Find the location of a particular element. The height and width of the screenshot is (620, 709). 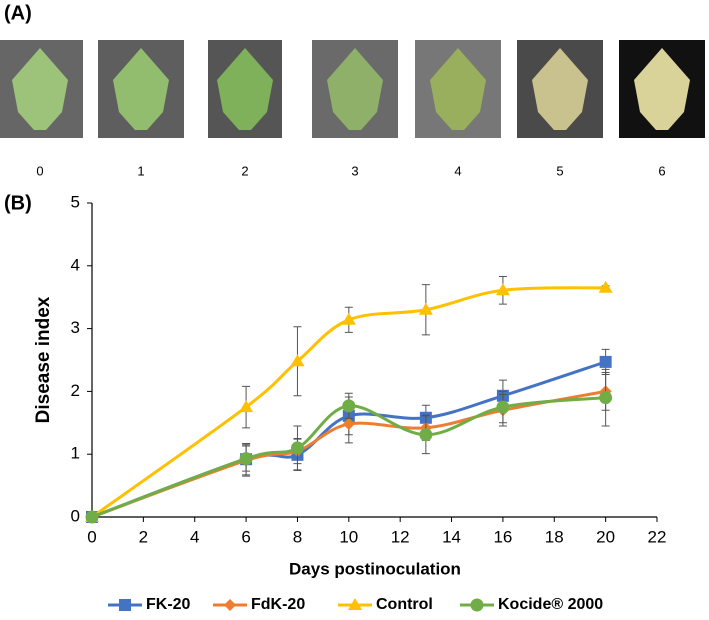

legend-label: FK-20 is located at coordinates (168, 604).